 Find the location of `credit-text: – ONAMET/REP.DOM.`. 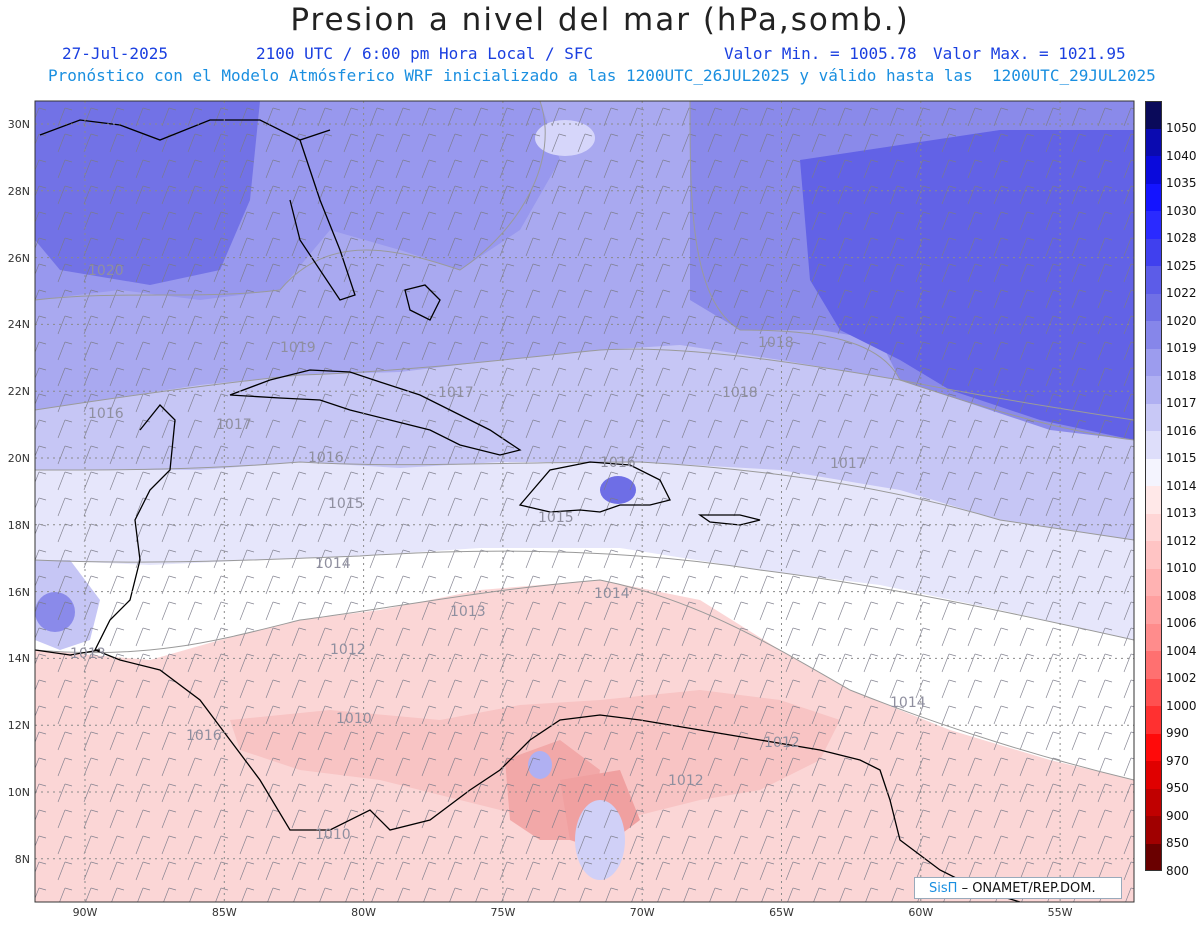

credit-text: – ONAMET/REP.DOM. is located at coordinates (1028, 888).